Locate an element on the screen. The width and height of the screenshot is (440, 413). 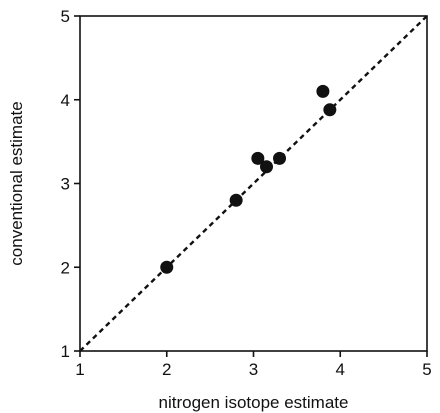
x-tick-label: 1 is located at coordinates (79, 369).